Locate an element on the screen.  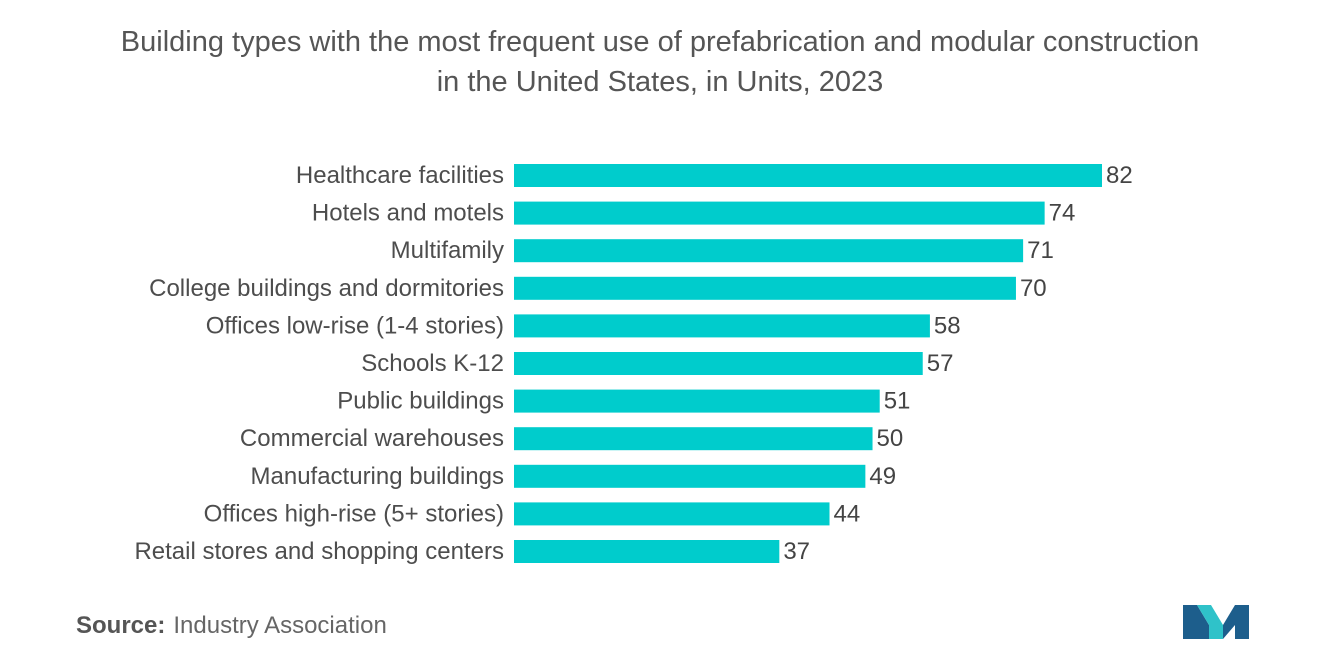
value-label: 74 is located at coordinates (1062, 213).